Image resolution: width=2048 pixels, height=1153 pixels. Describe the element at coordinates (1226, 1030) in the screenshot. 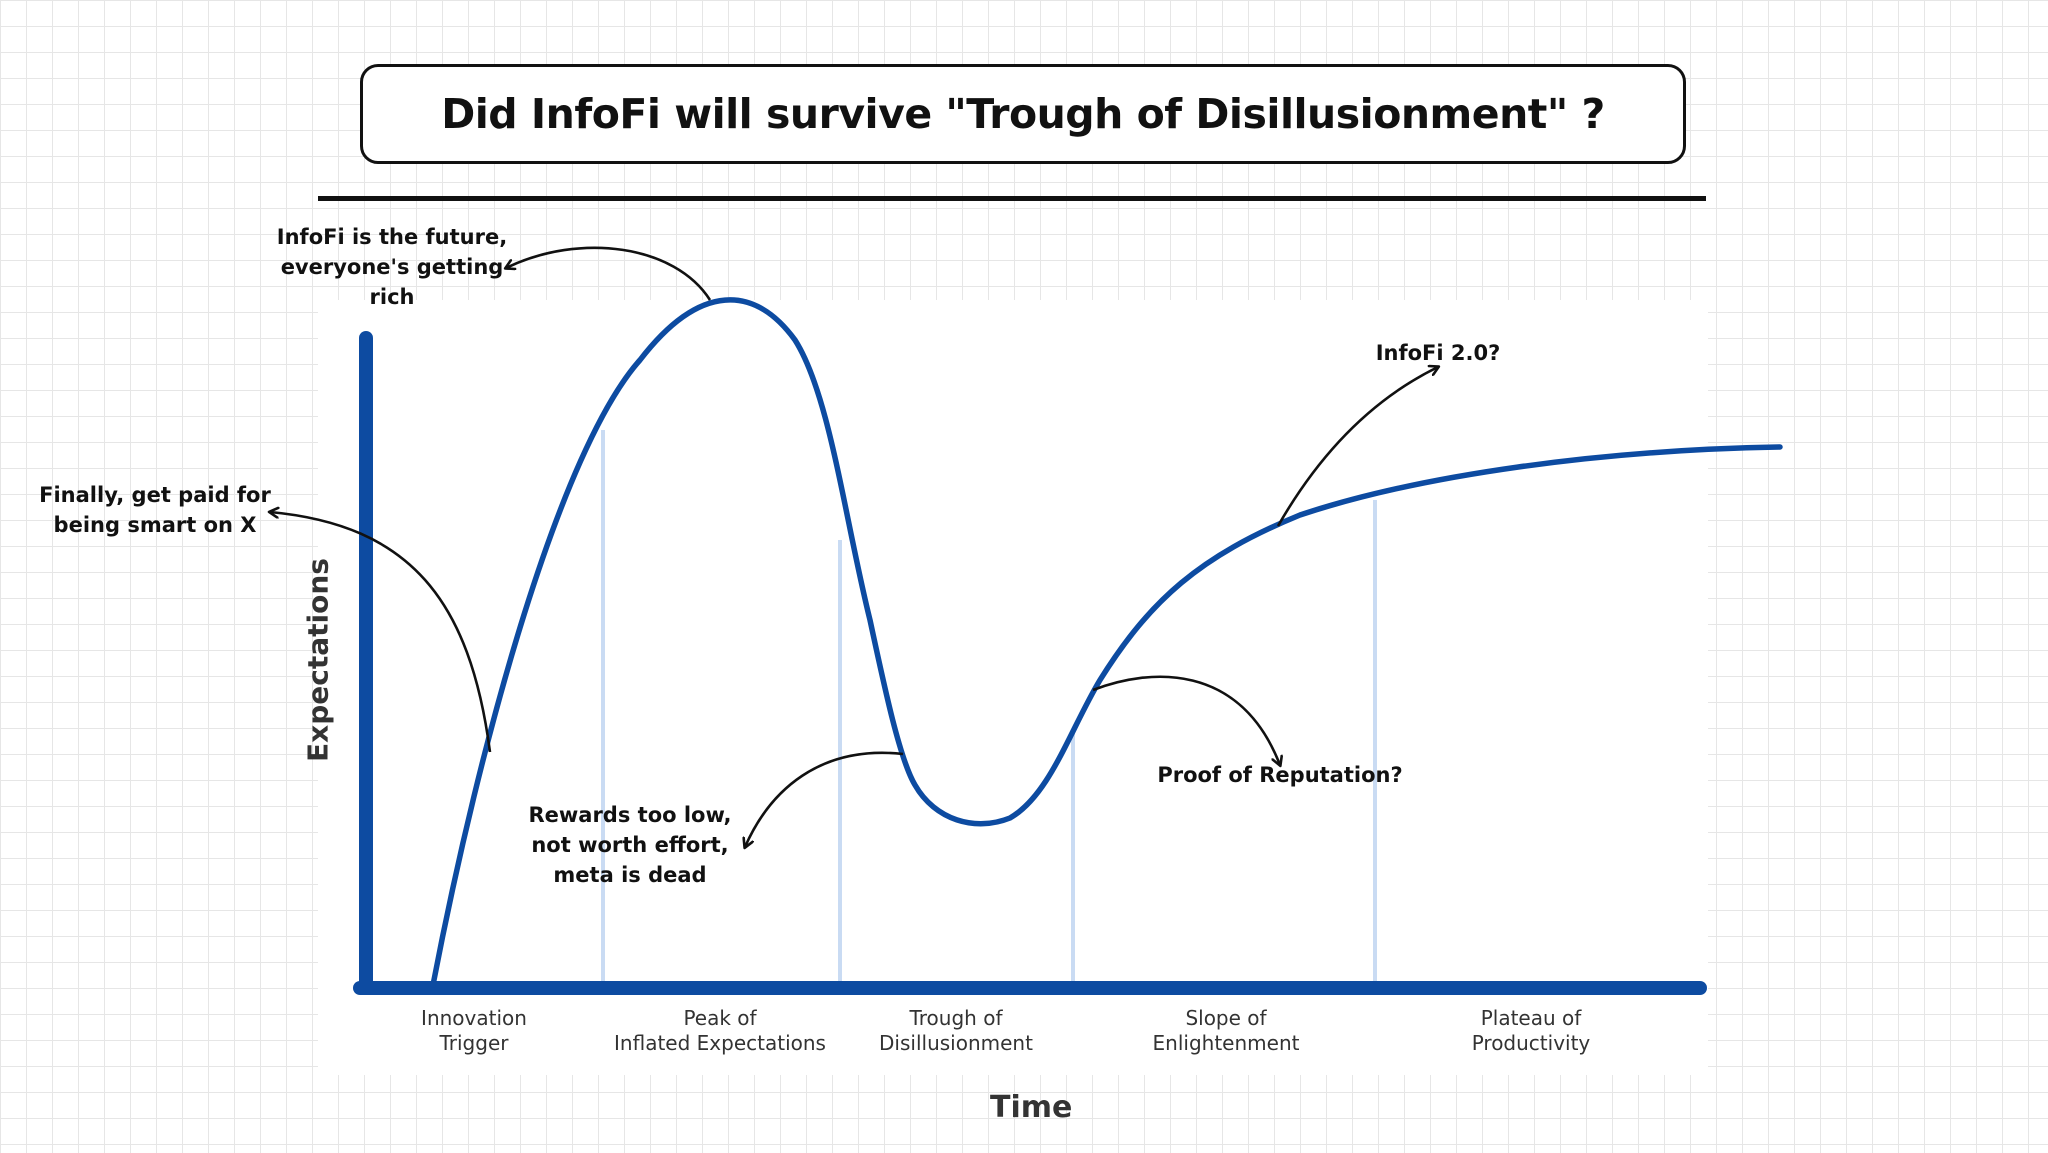

I see `phase-label-slope: Slope of Enlightenment` at that location.